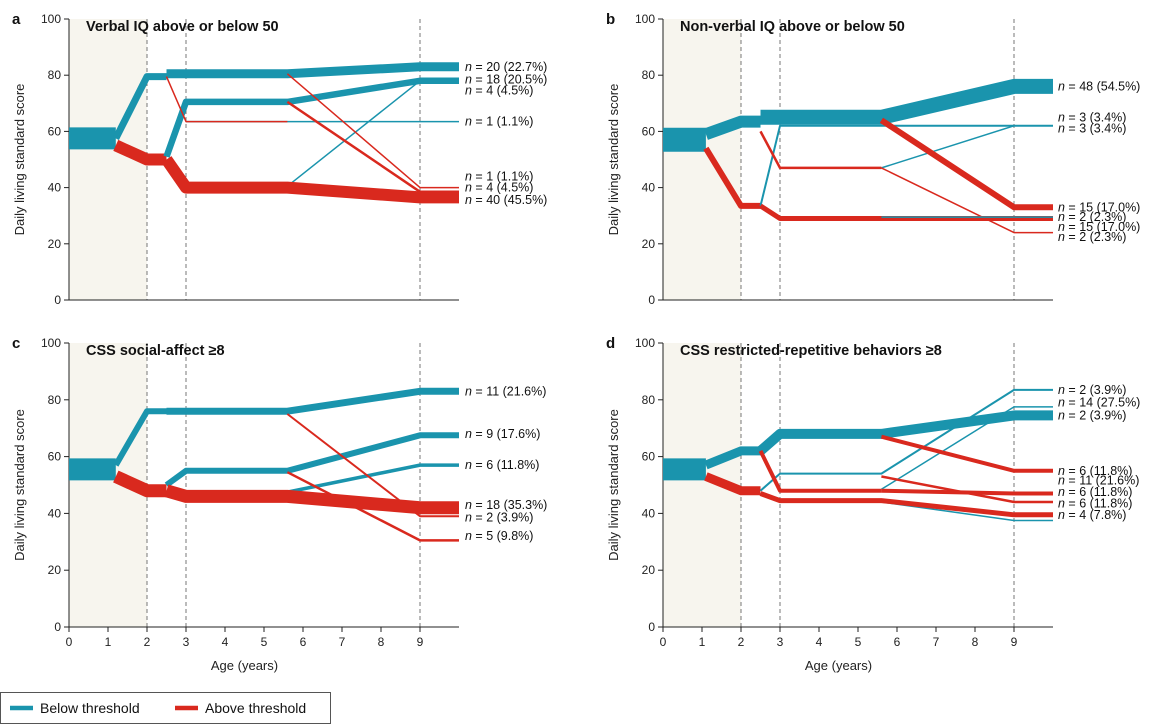 The image size is (1168, 724). What do you see at coordinates (165, 708) in the screenshot?
I see `legend: Below threshold Above threshold` at bounding box center [165, 708].